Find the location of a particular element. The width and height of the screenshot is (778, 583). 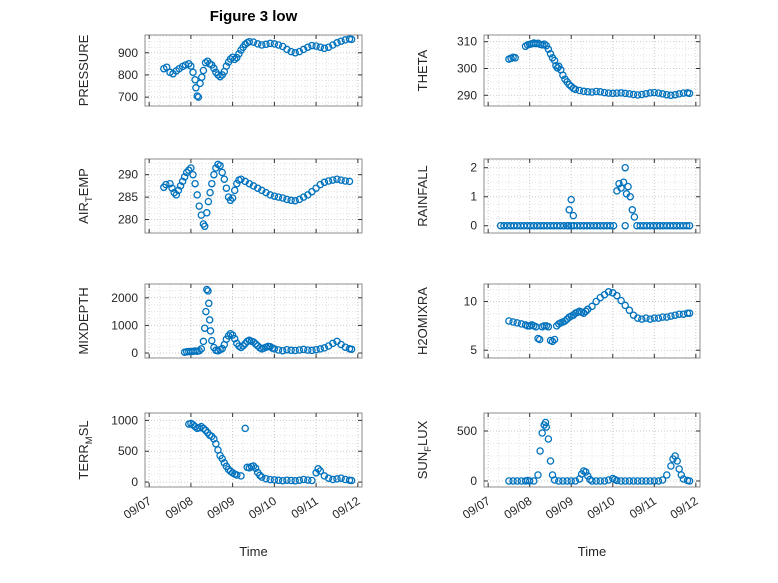

svg-text: 900 is located at coordinates (128, 53).